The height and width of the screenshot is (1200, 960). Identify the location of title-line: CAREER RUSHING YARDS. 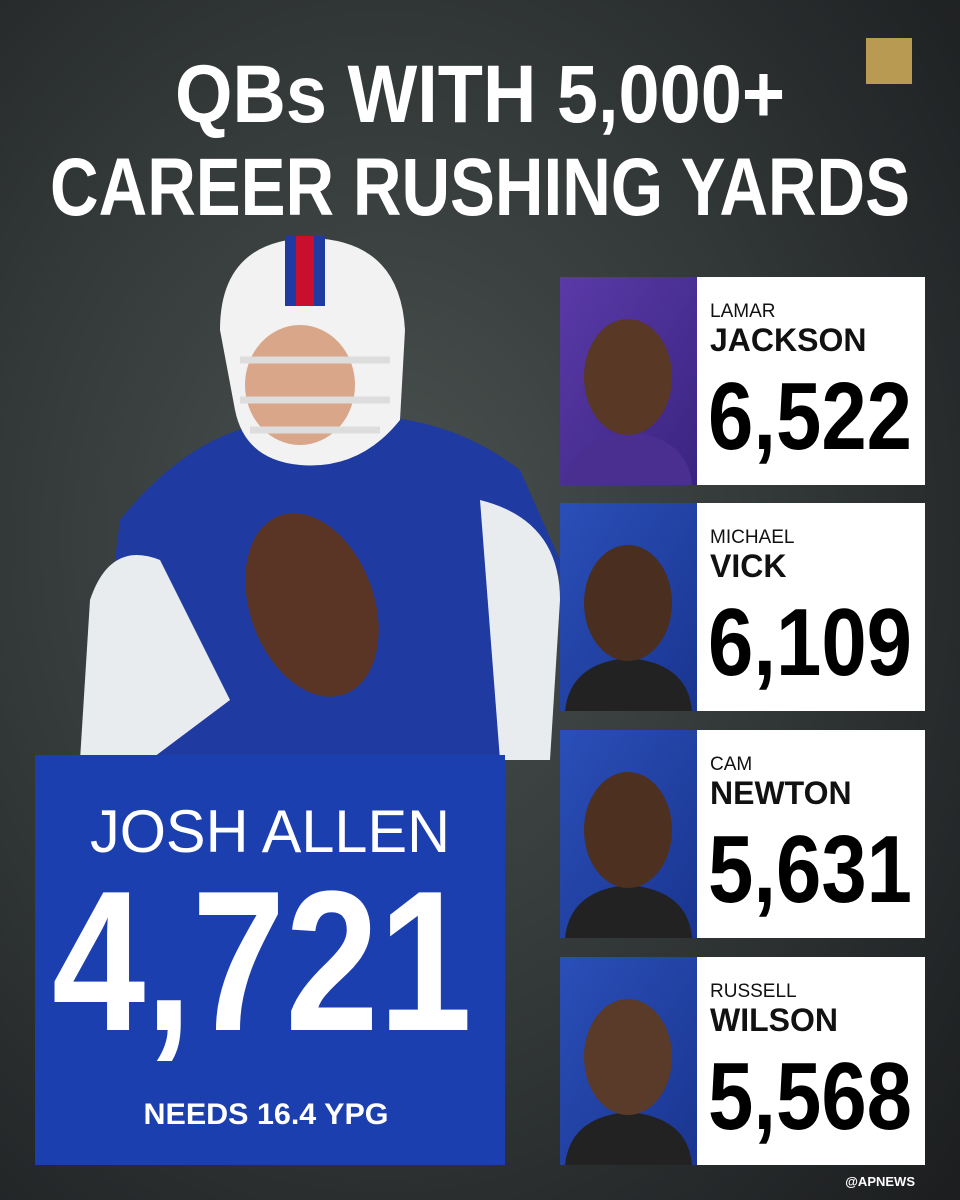
(480, 187).